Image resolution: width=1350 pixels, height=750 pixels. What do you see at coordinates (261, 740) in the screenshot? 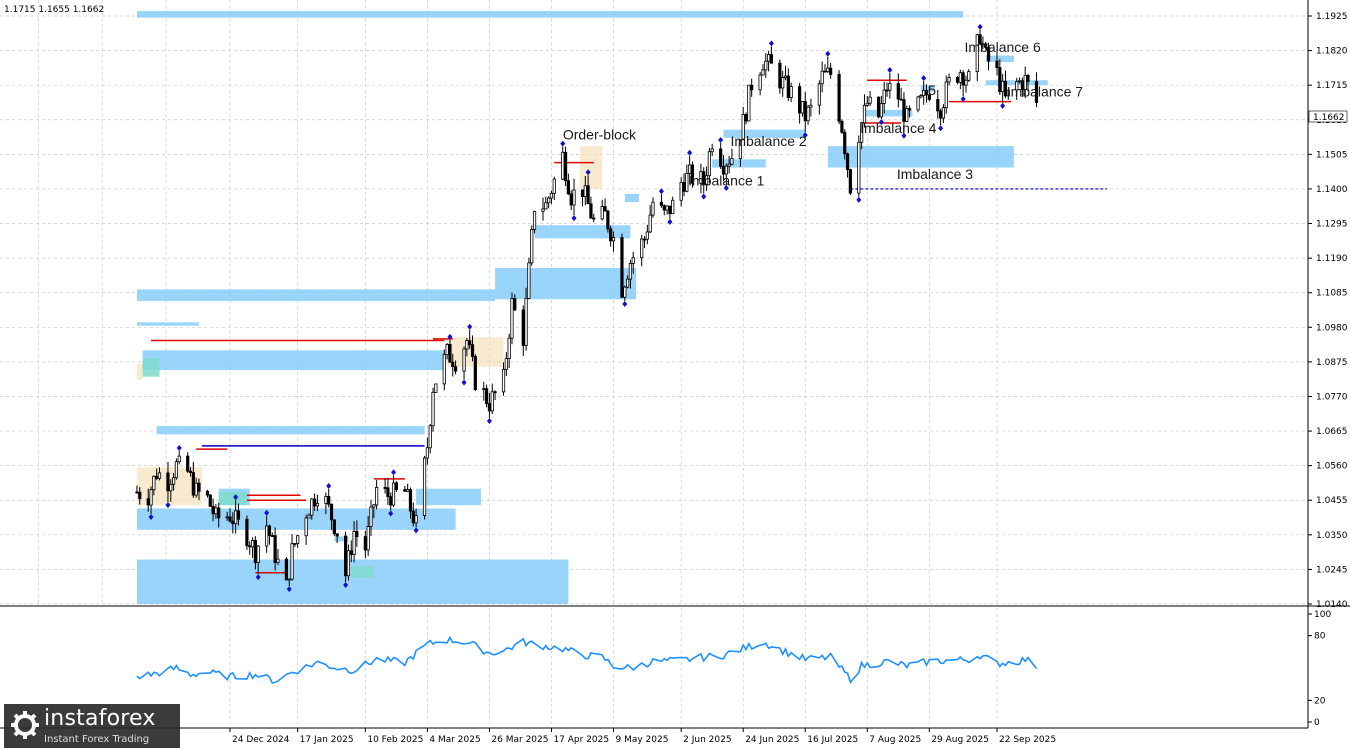
I see `time-tick-label: 24 Dec 2024` at bounding box center [261, 740].